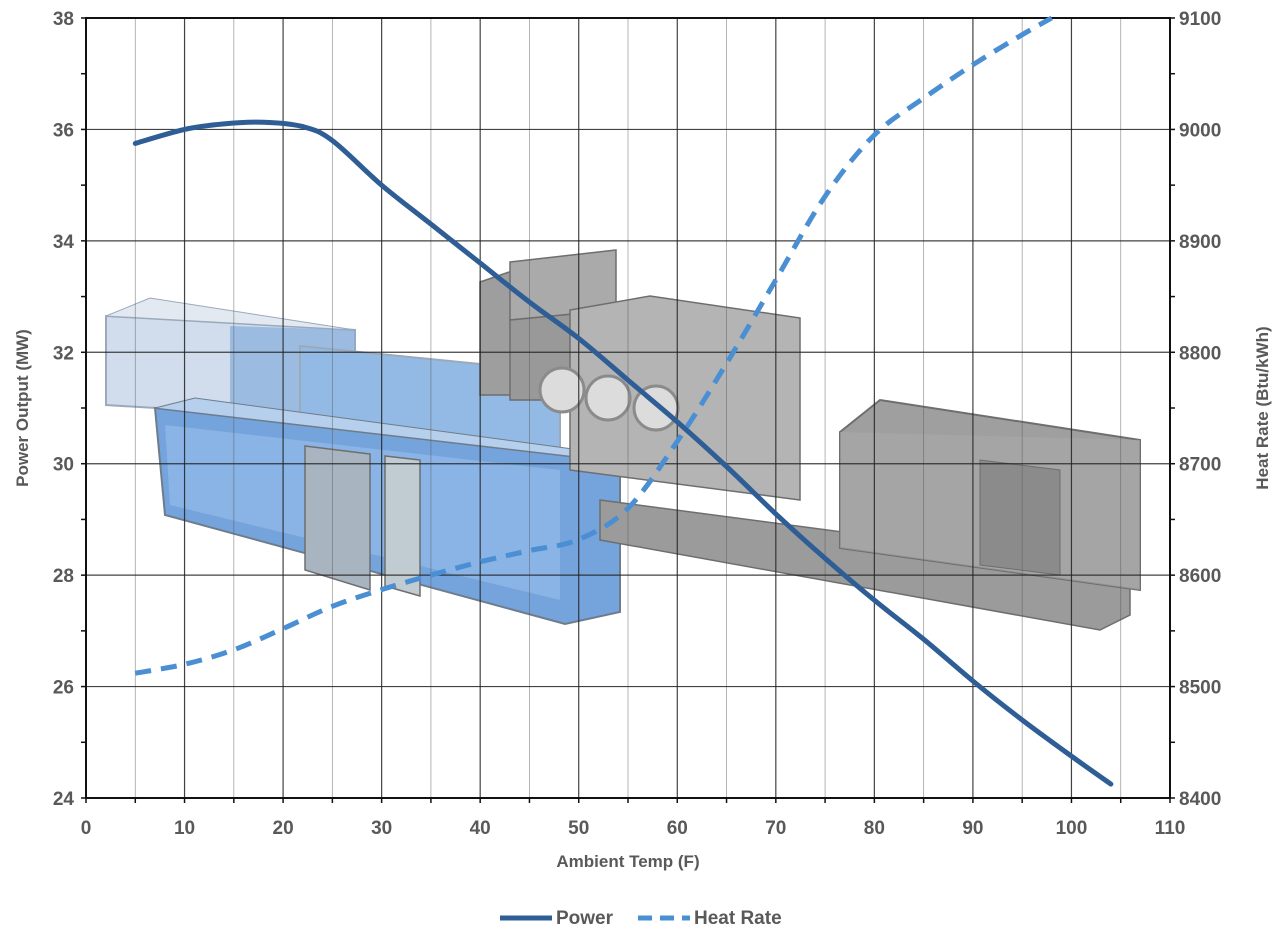  I want to click on y2-tick-label: 8800, so click(1200, 353).